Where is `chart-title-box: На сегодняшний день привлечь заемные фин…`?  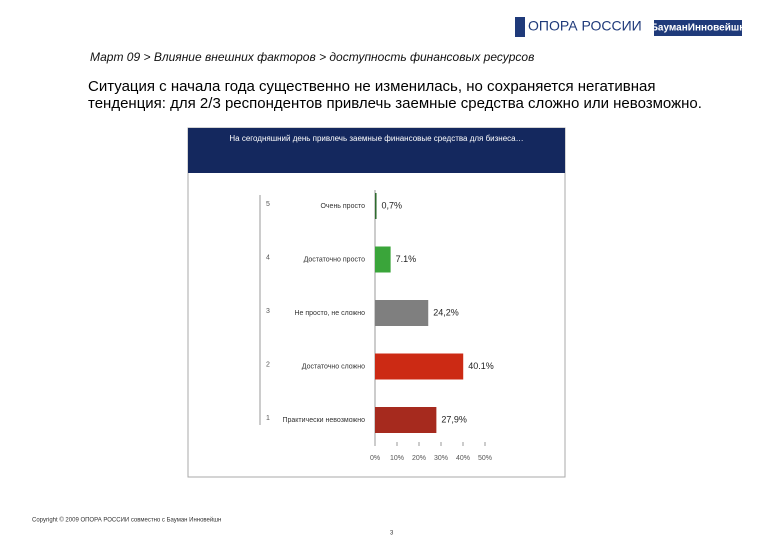 chart-title-box: На сегодняшний день привлечь заемные фин… is located at coordinates (376, 138).